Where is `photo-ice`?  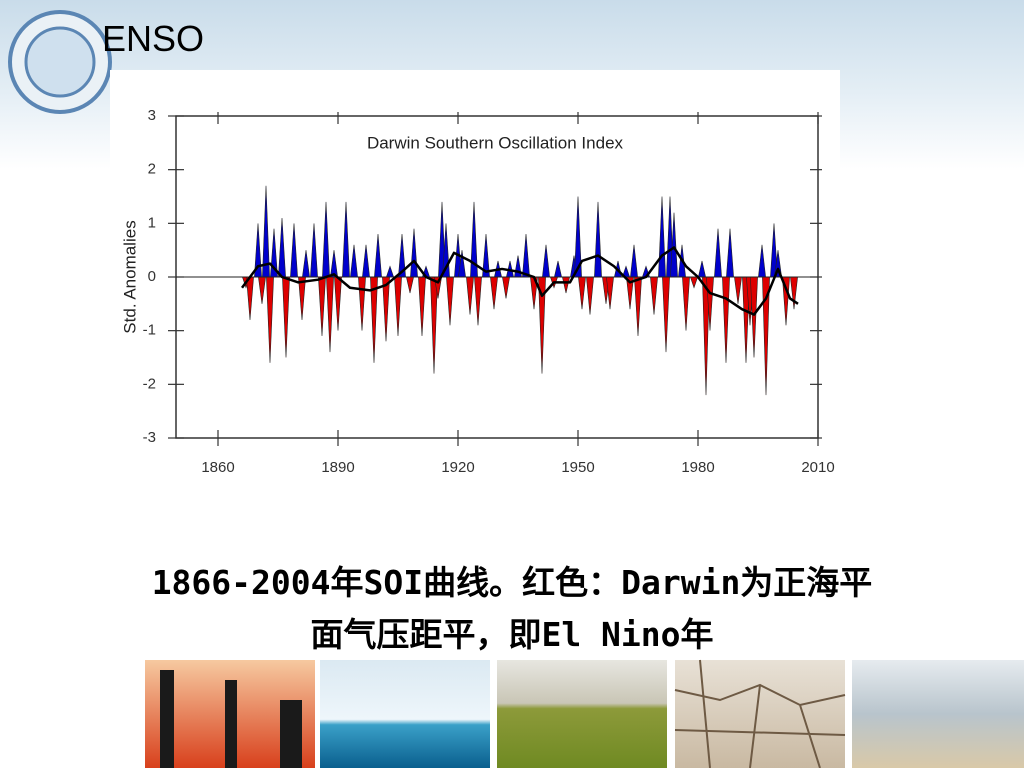 photo-ice is located at coordinates (405, 714).